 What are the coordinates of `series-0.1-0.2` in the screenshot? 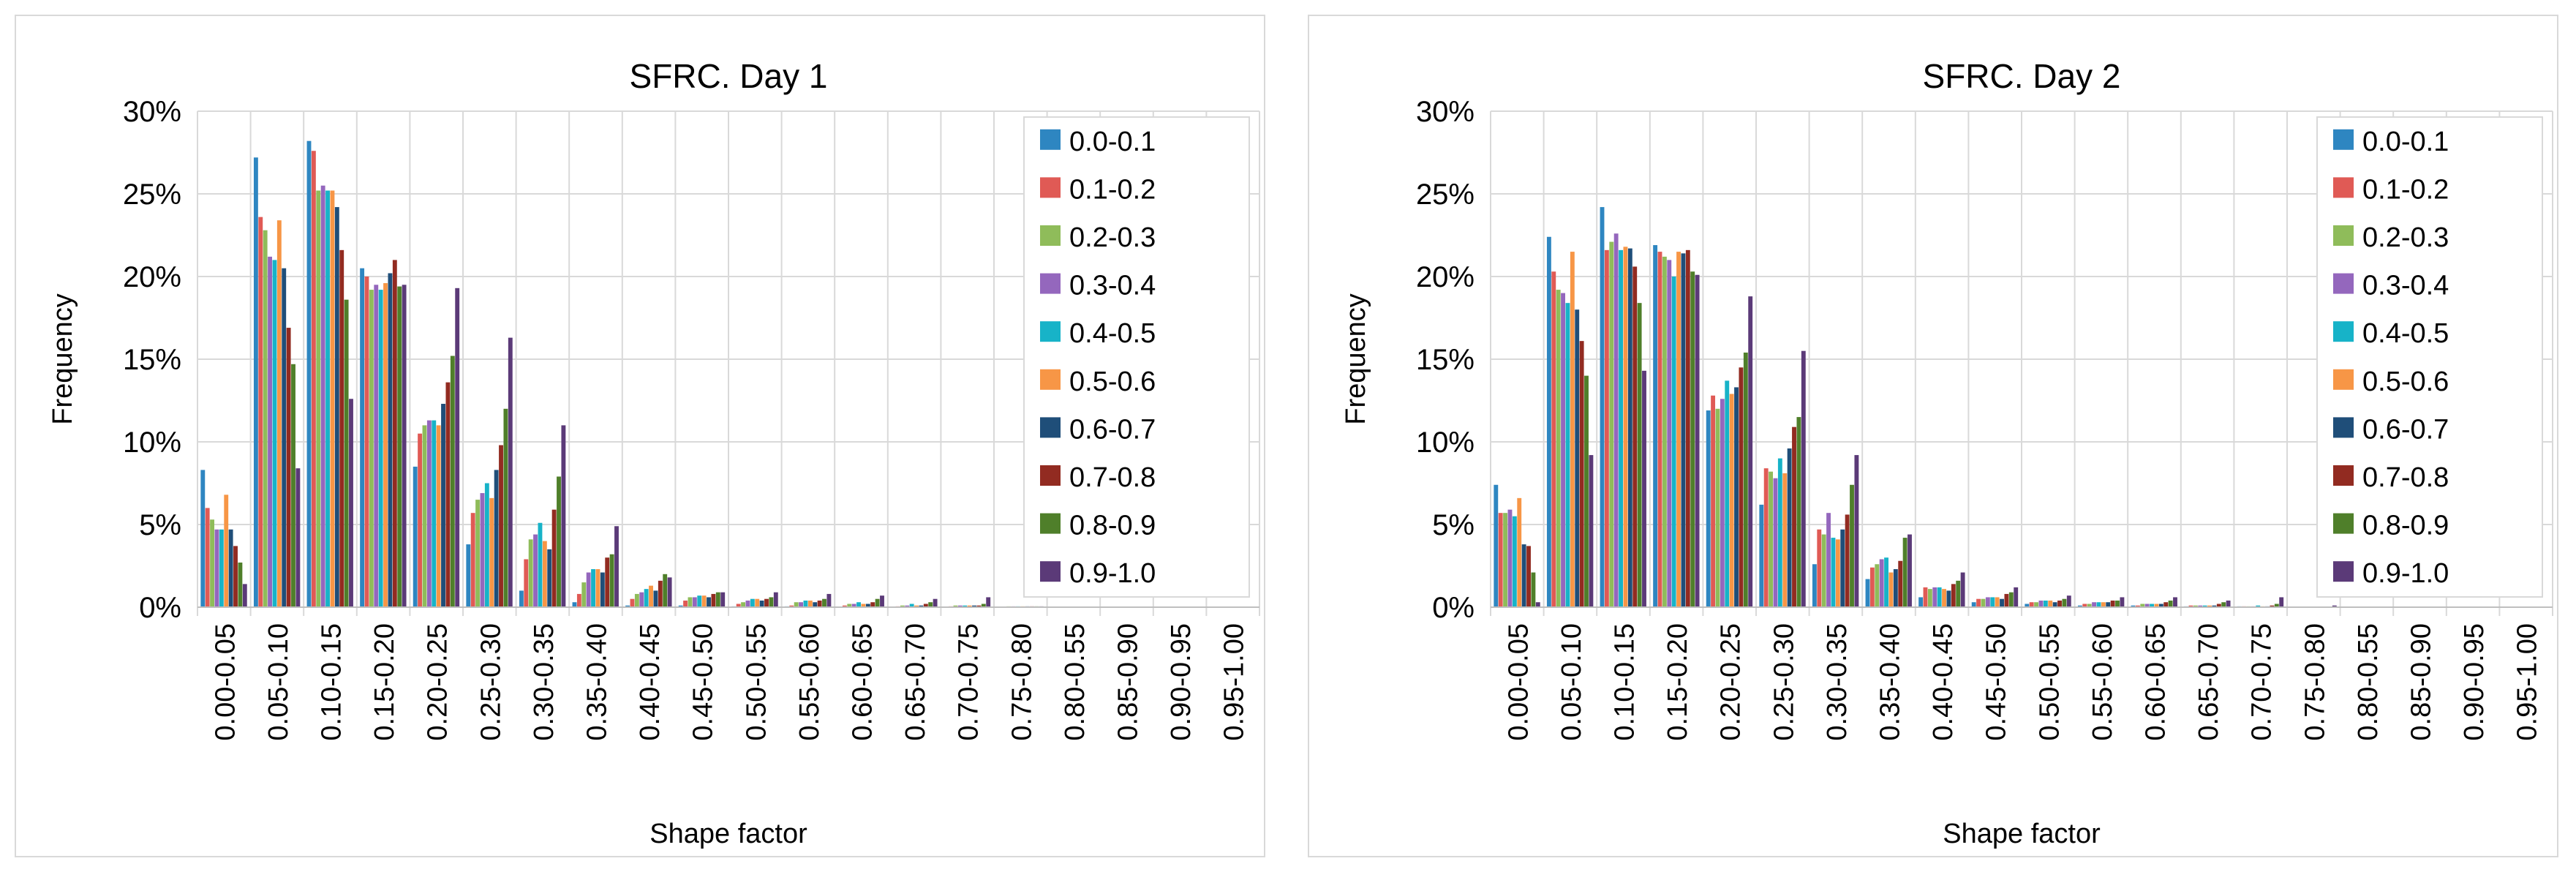 It's located at (1872, 428).